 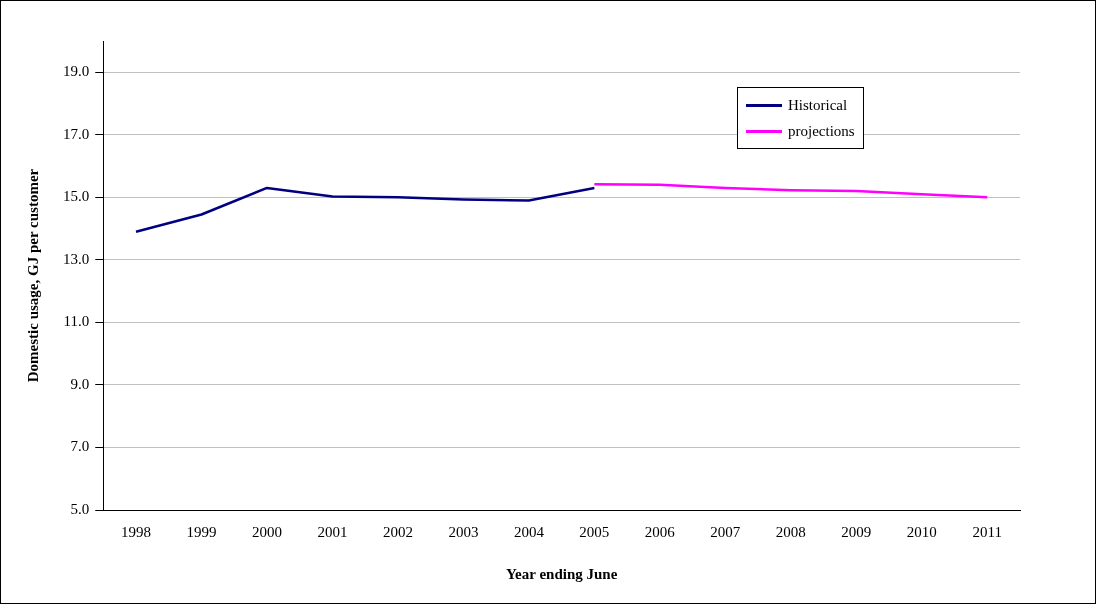 What do you see at coordinates (332, 531) in the screenshot?
I see `x-tick-label: 2001` at bounding box center [332, 531].